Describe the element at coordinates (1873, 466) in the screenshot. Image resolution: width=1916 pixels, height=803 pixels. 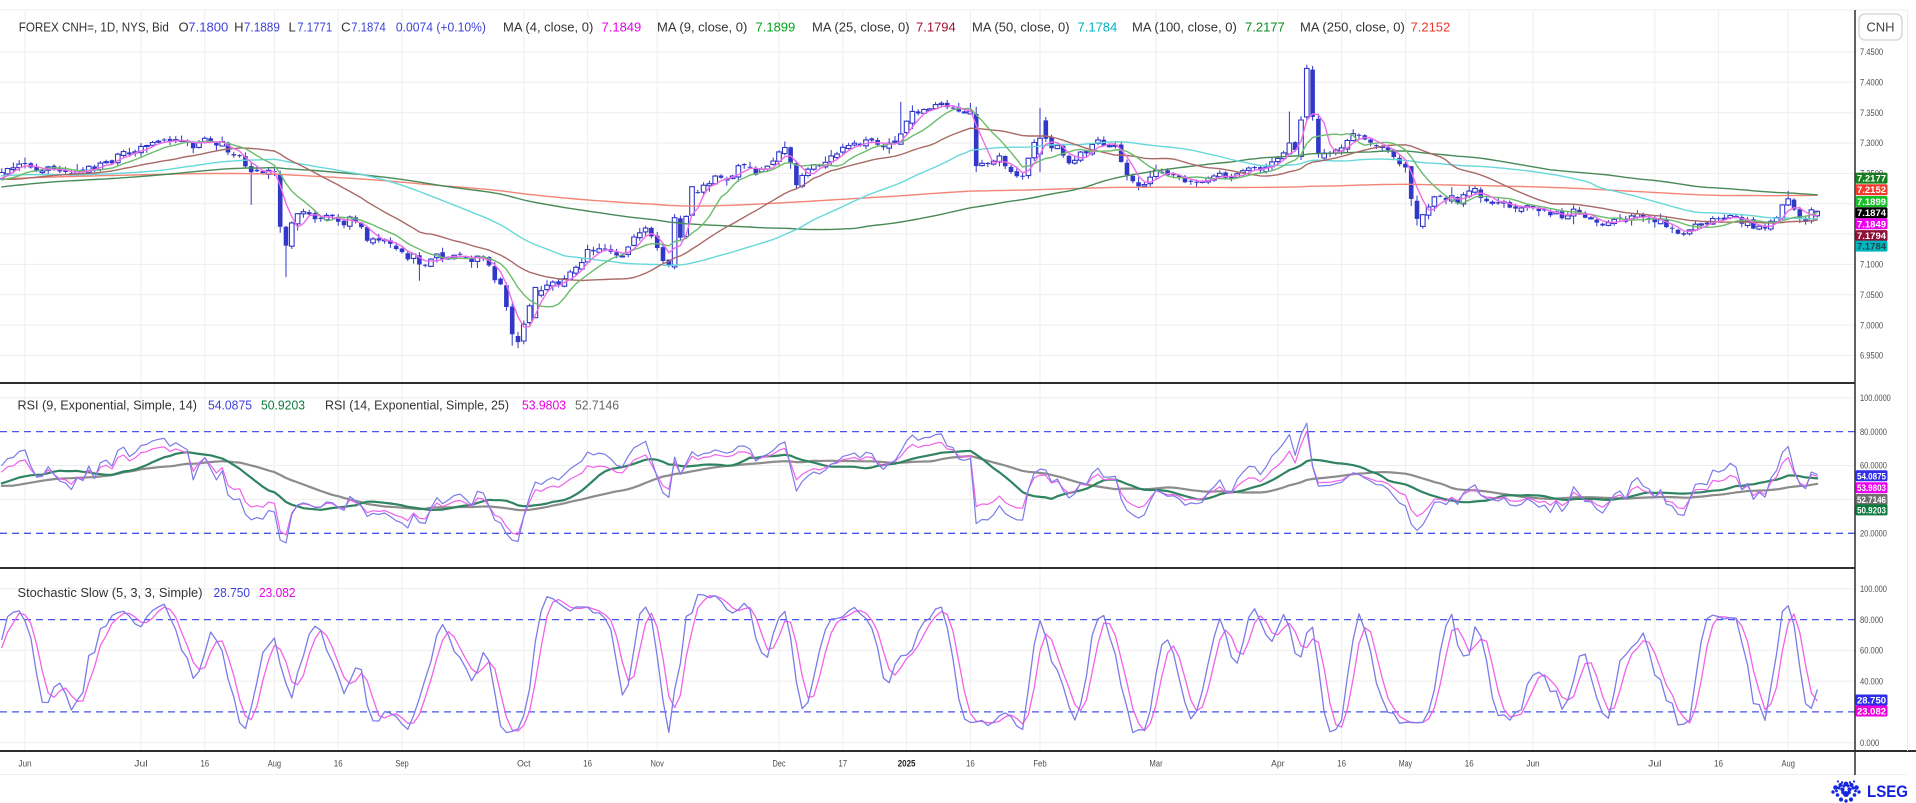
I see `svg-text: 60.0000` at that location.